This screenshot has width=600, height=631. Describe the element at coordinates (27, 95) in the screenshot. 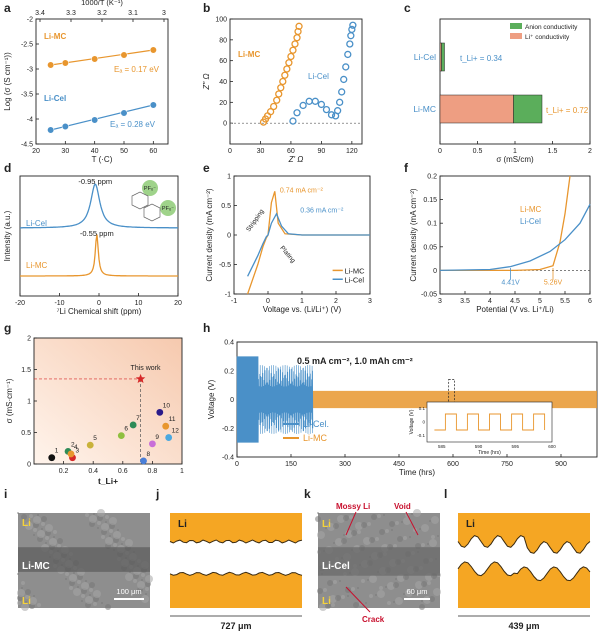

I see `y-tick-label: -3.5` at that location.